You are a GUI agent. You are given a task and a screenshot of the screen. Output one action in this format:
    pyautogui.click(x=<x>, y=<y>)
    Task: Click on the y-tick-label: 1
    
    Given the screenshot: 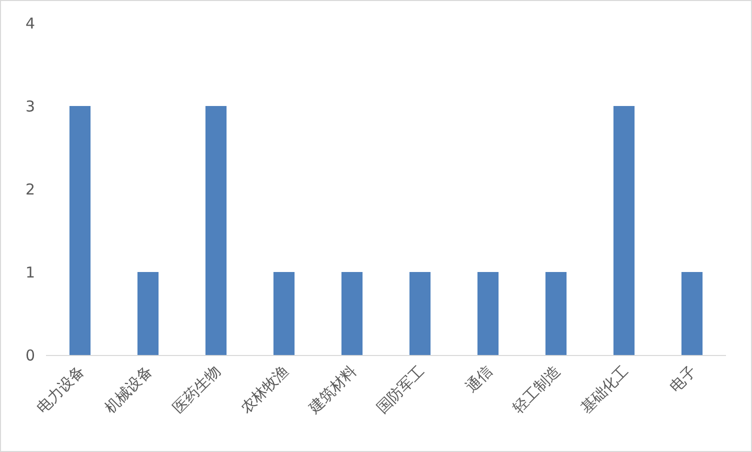 What is the action you would take?
    pyautogui.click(x=30, y=272)
    